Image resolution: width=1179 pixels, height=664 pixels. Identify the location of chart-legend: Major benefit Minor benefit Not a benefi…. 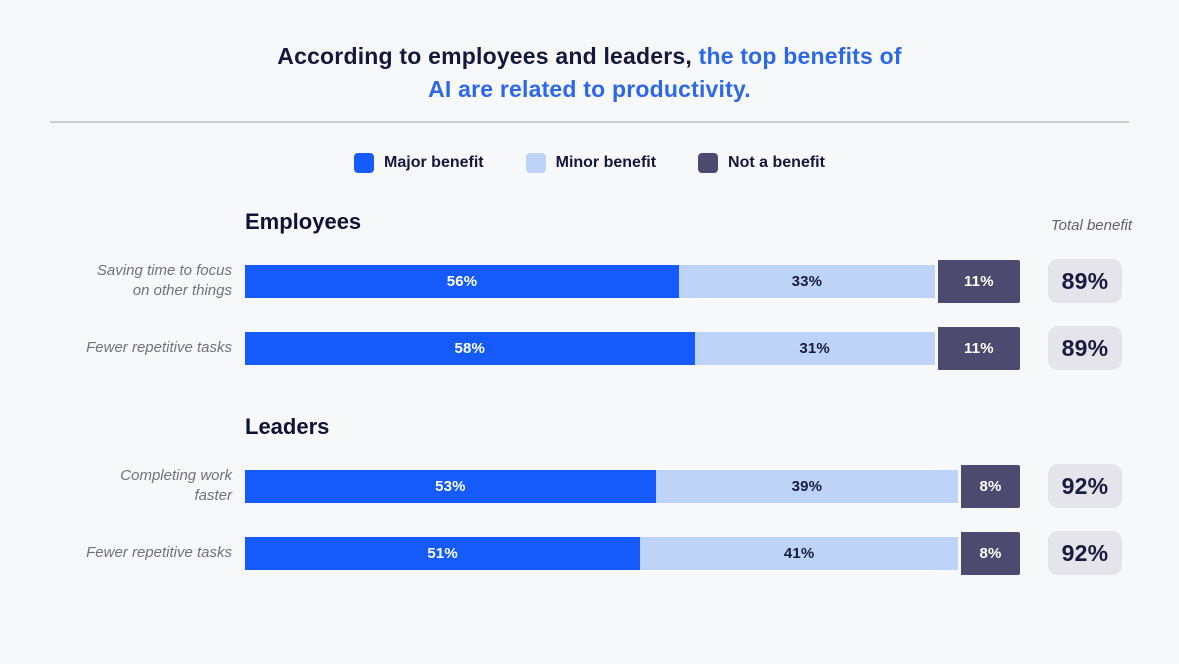
(589, 163).